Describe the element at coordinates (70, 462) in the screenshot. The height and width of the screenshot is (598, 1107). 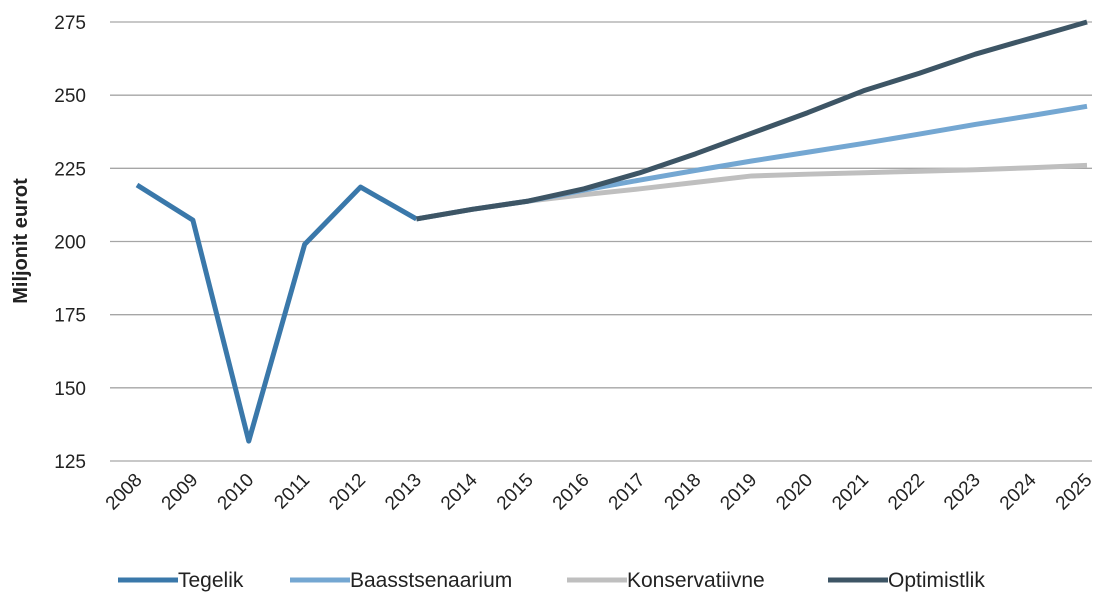
I see `y-tick-label: 125` at that location.